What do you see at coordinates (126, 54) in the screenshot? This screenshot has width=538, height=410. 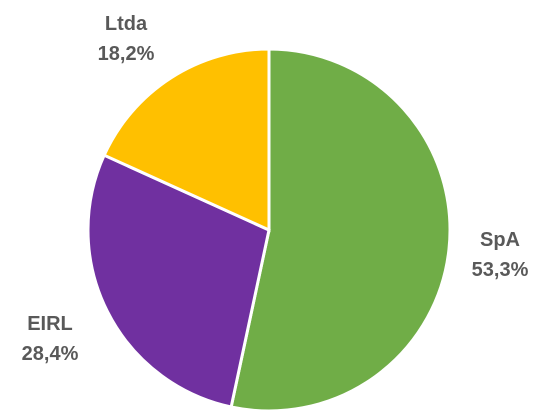 I see `slice-value-label-ltda: 18,2%` at bounding box center [126, 54].